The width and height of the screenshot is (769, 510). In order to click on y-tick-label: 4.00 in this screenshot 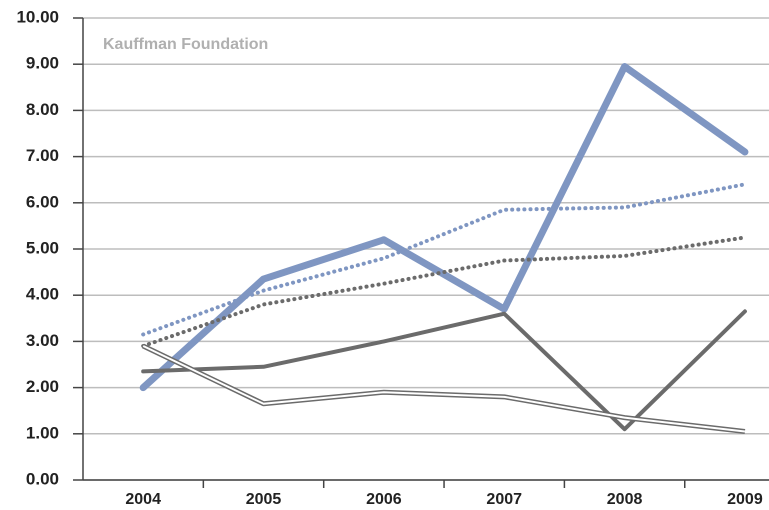, I will do `click(42, 294)`.